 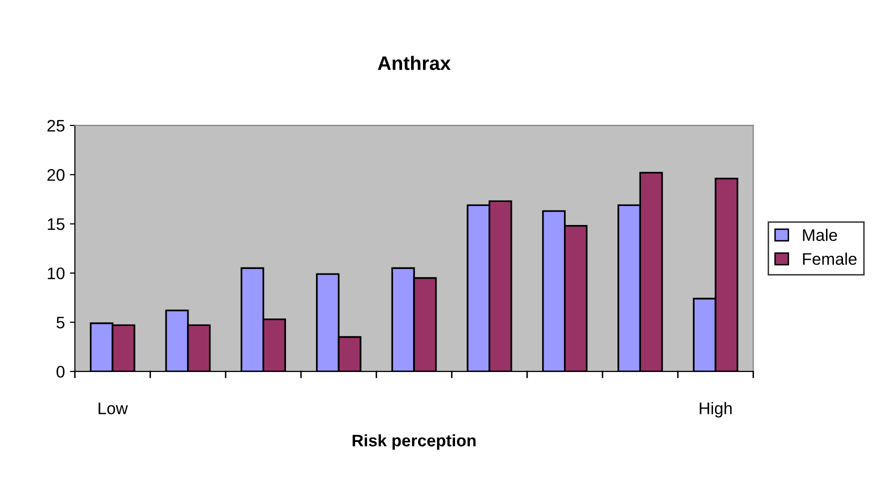 I want to click on y-tick-label: 0, so click(x=60, y=372).